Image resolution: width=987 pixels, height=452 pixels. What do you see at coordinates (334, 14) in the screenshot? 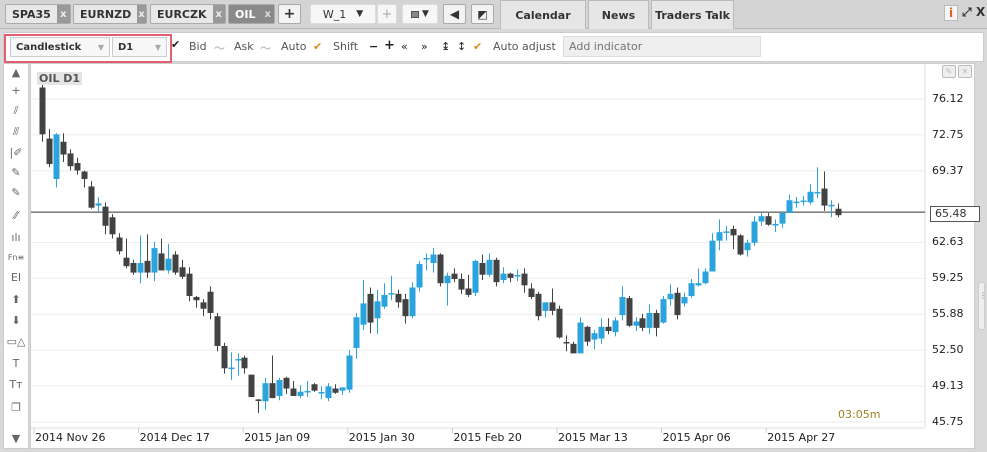
I see `workspace-value: W_1` at bounding box center [334, 14].